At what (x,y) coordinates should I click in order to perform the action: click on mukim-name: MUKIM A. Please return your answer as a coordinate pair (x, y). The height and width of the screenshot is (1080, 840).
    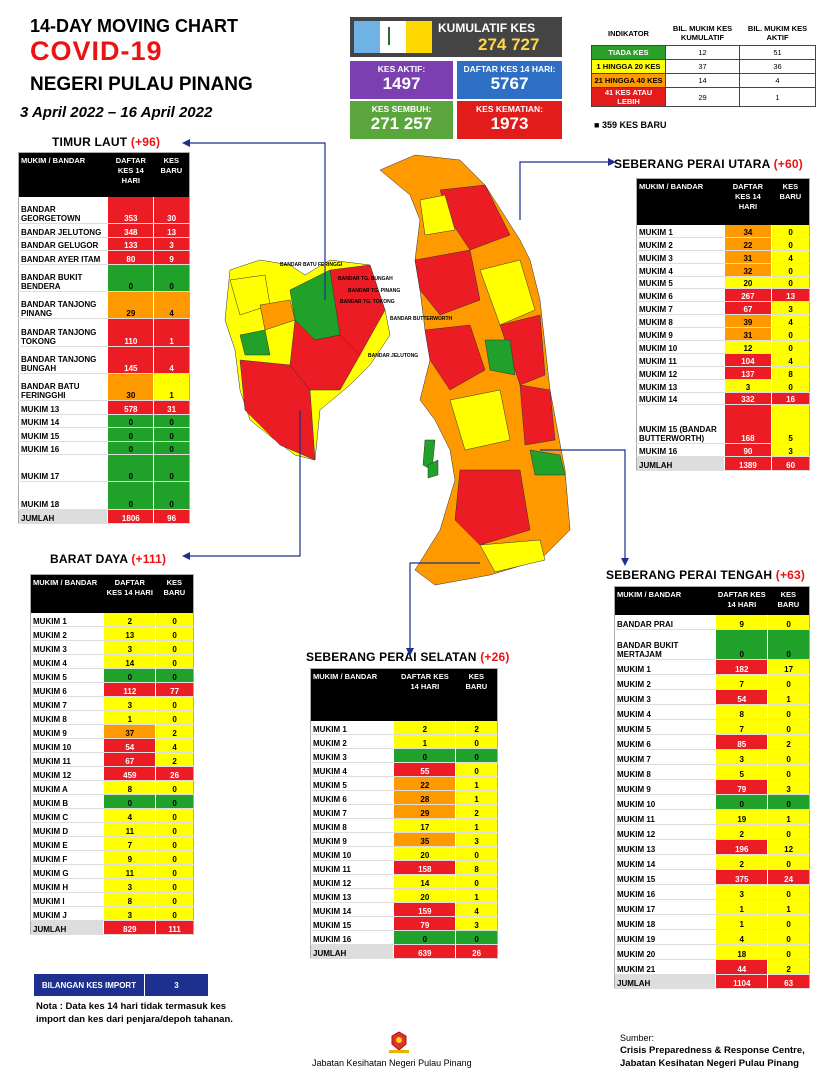
    Looking at the image, I should click on (67, 787).